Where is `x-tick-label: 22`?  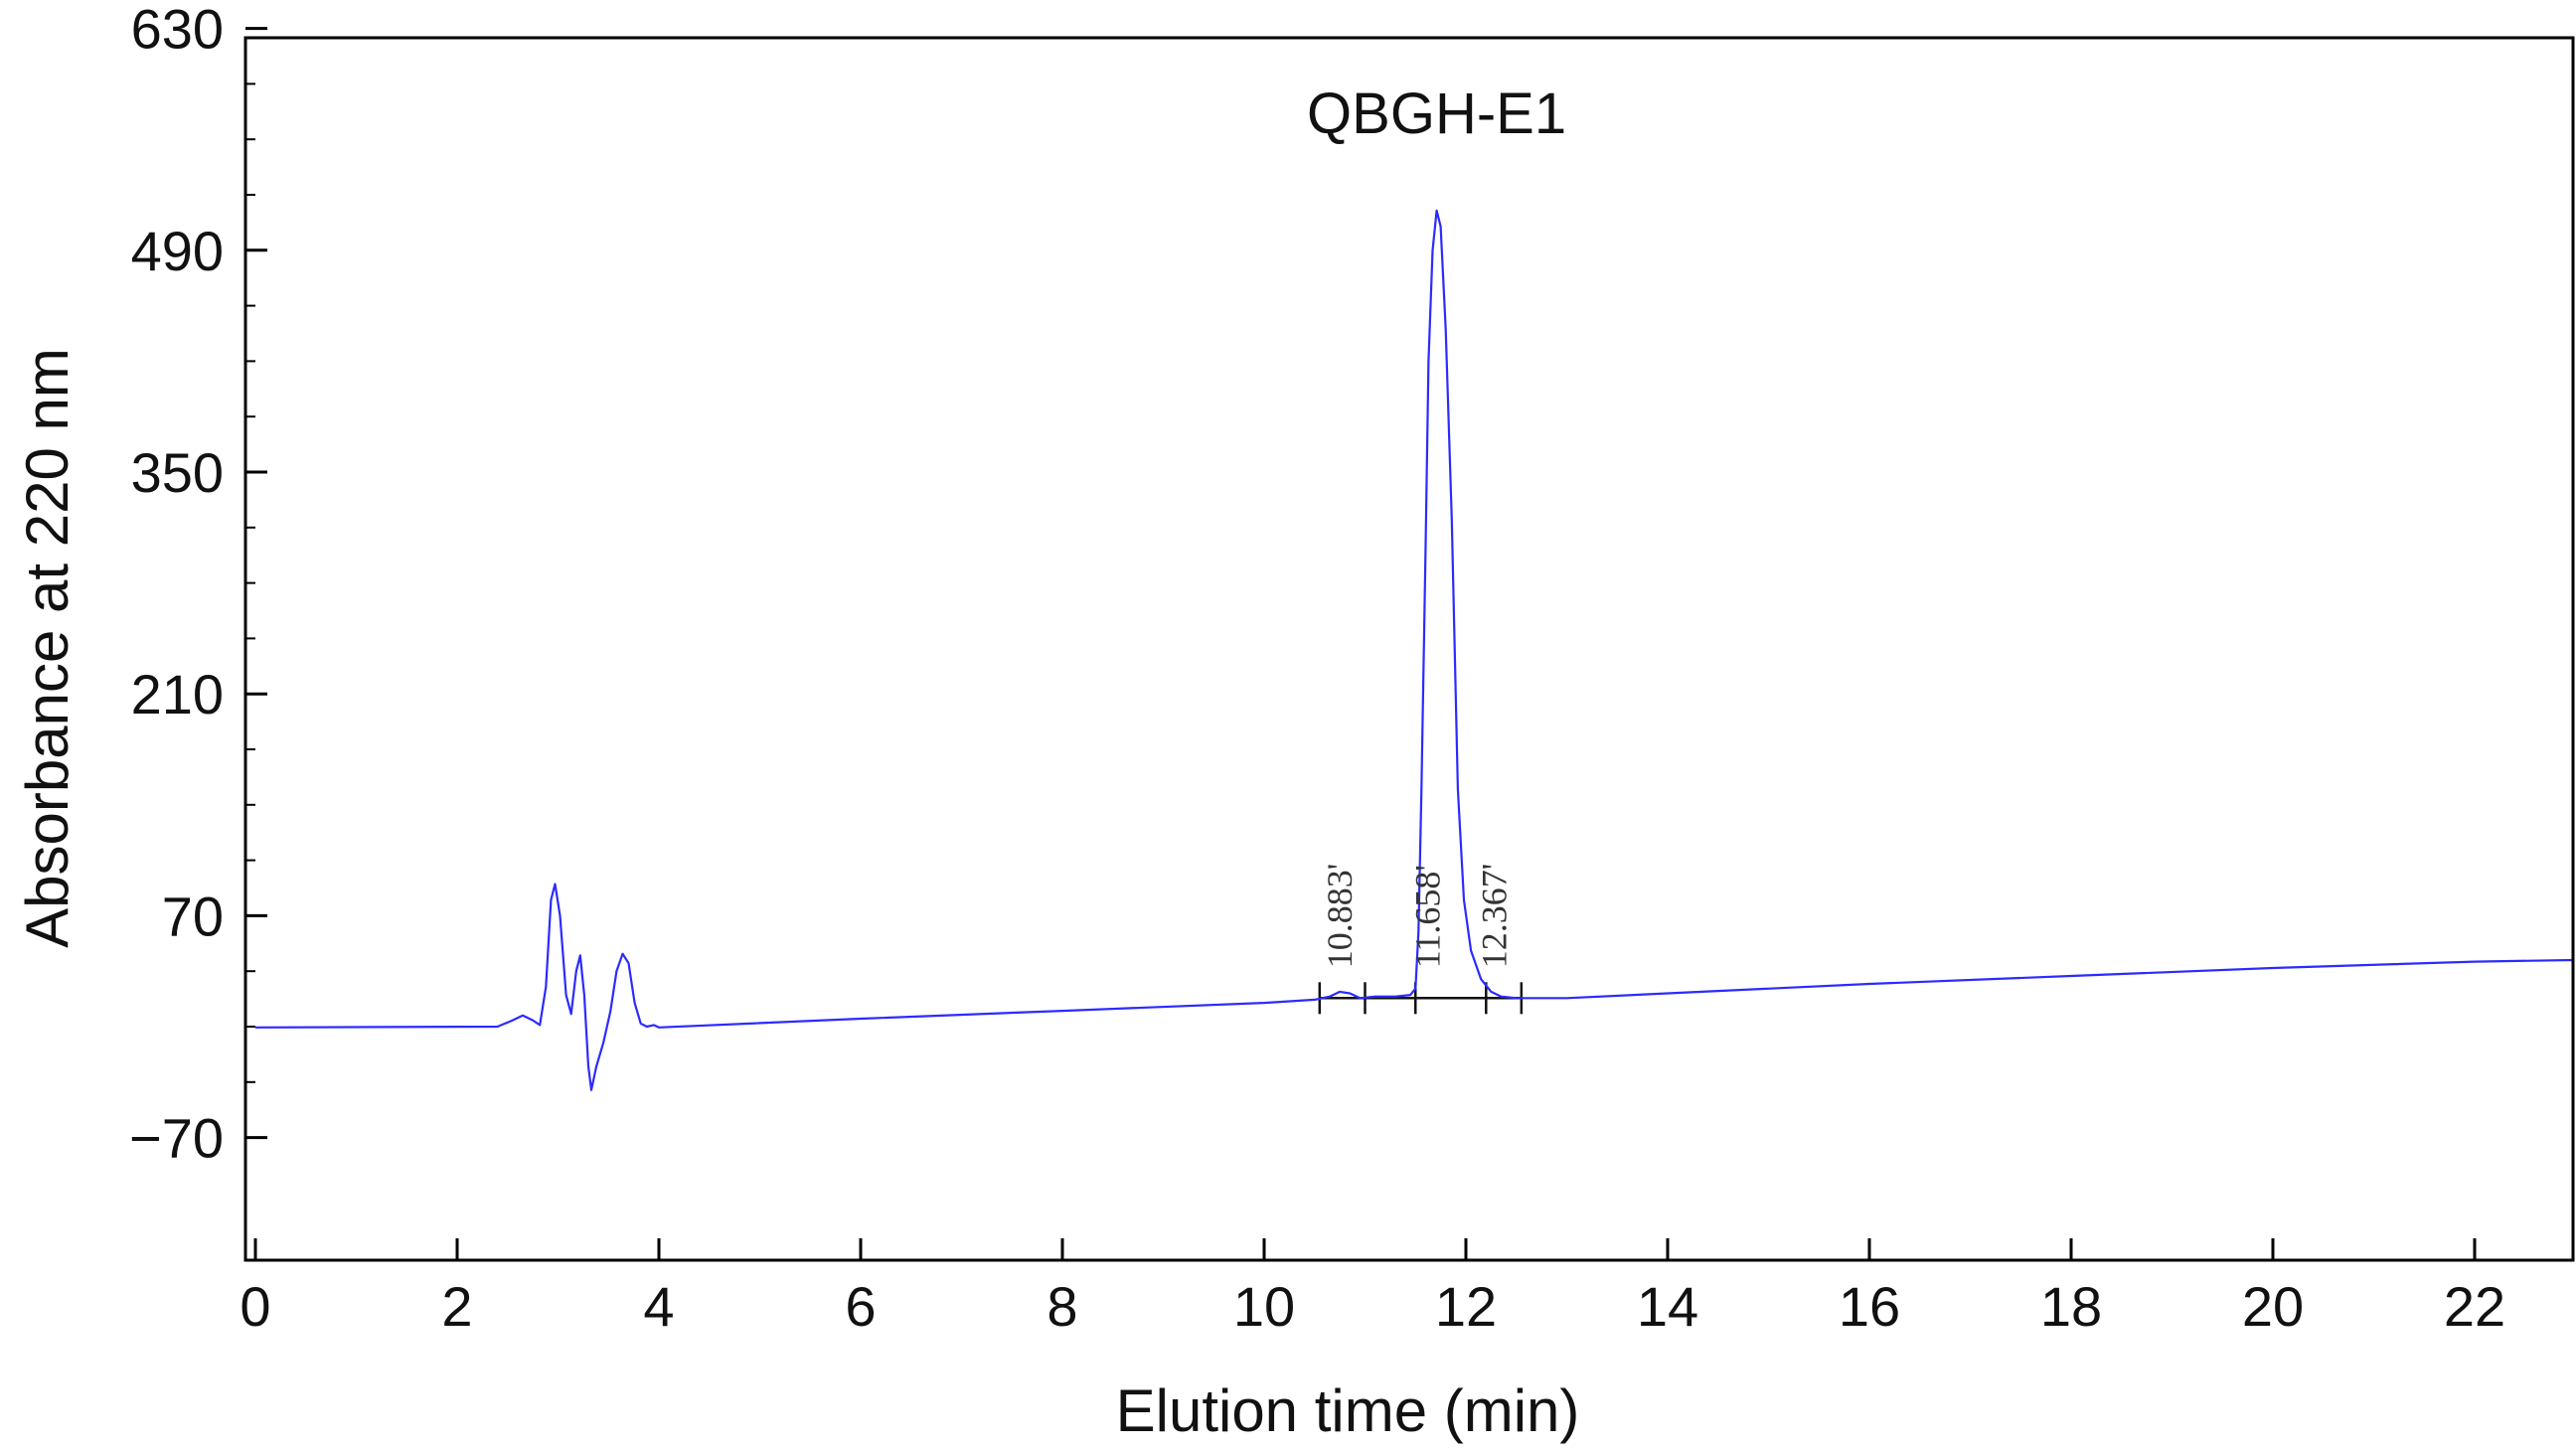 x-tick-label: 22 is located at coordinates (2474, 1306).